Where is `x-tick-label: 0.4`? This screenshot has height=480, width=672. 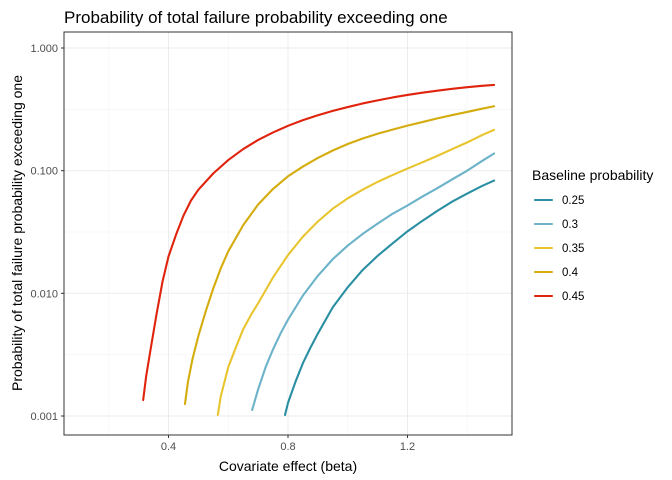
x-tick-label: 0.4 is located at coordinates (168, 447).